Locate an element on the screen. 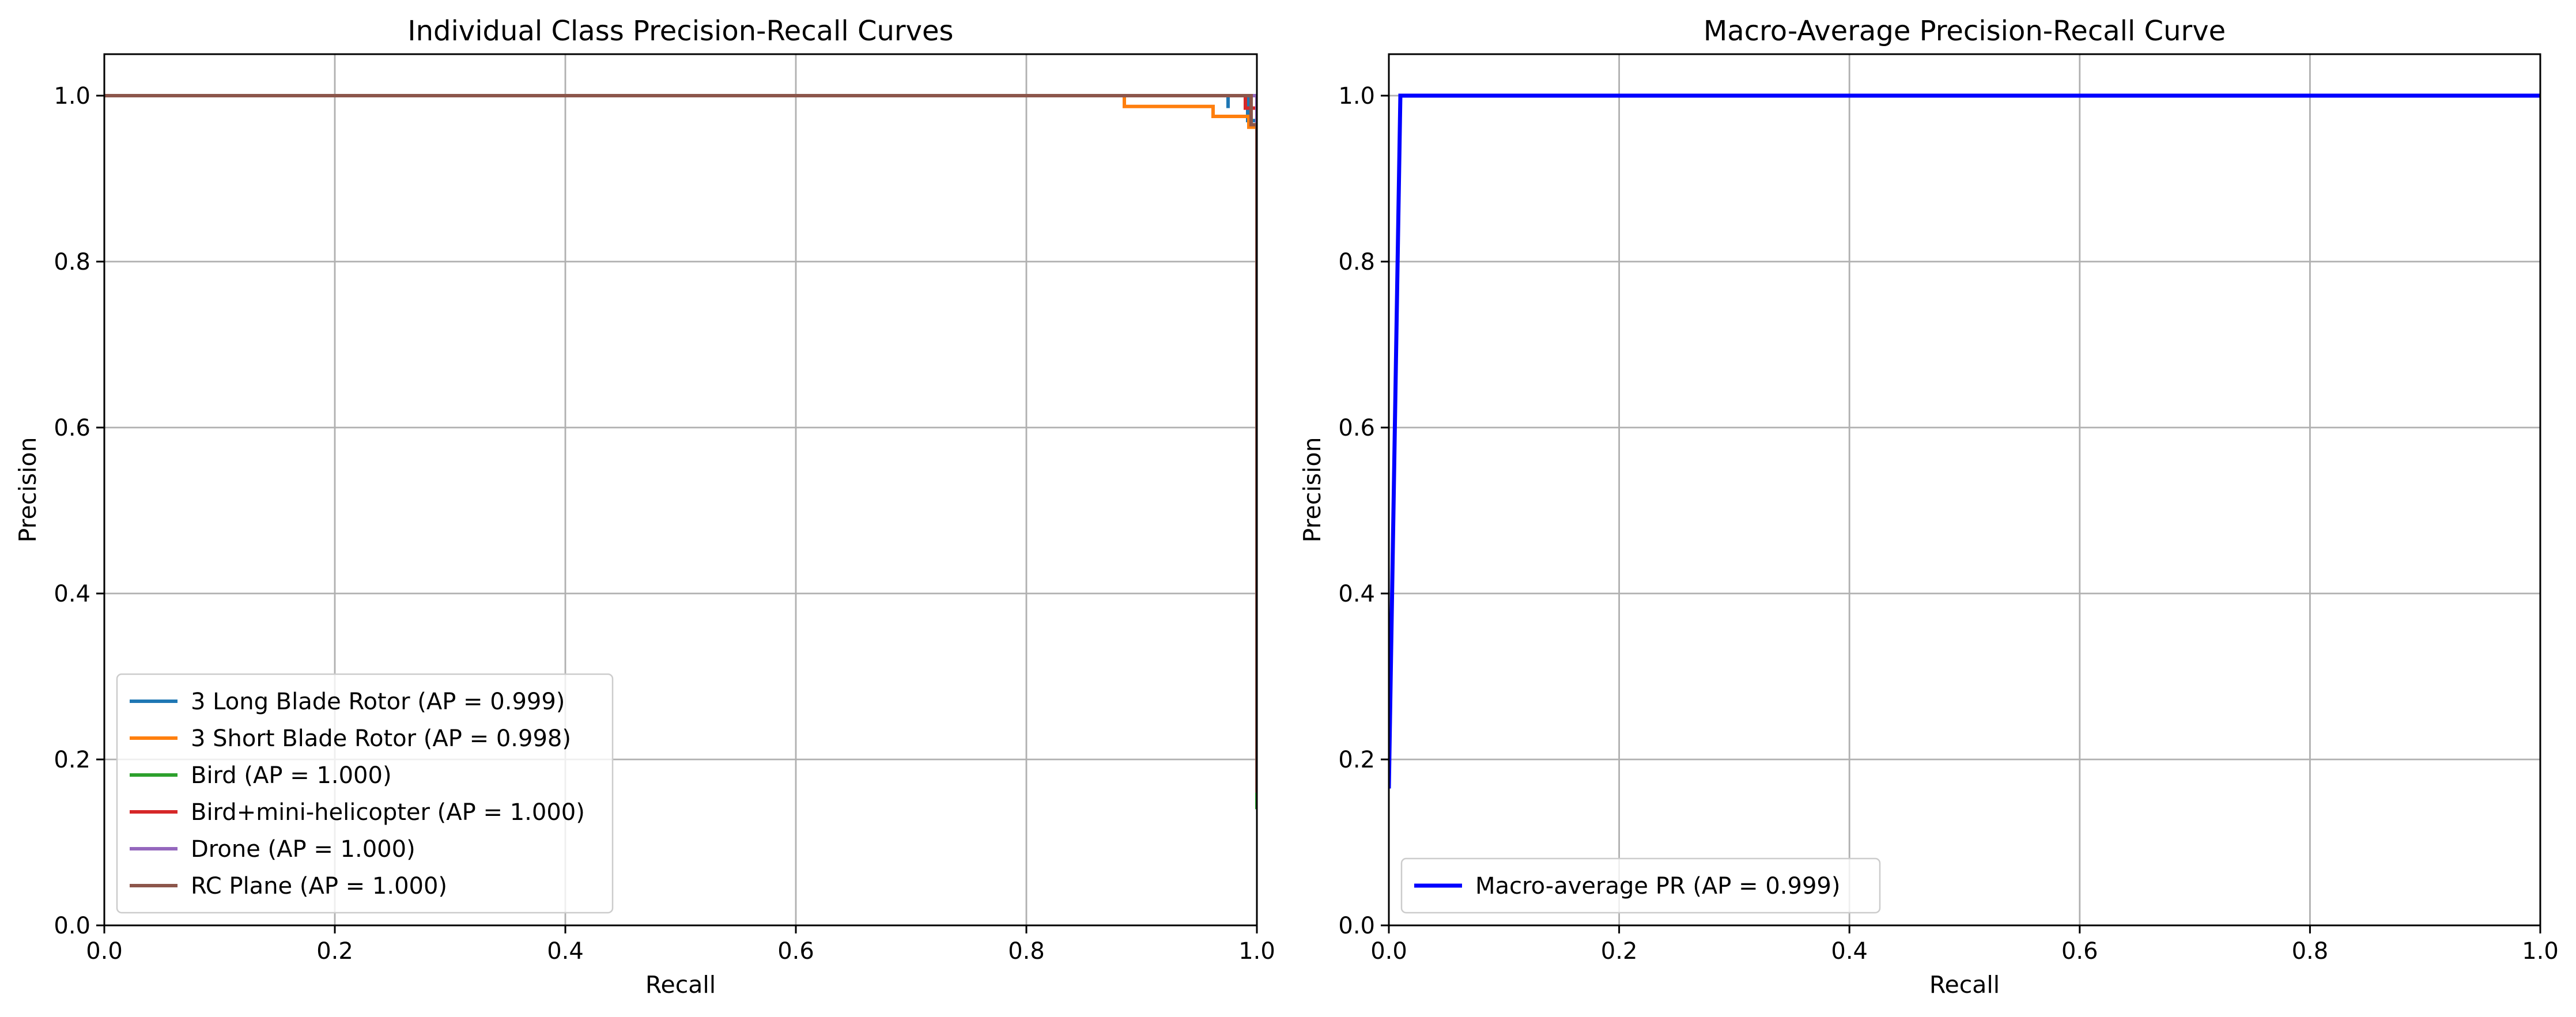 Image resolution: width=2576 pixels, height=1017 pixels. legend-label-2: 3 Short Blade Rotor (AP = 0.998) is located at coordinates (381, 738).